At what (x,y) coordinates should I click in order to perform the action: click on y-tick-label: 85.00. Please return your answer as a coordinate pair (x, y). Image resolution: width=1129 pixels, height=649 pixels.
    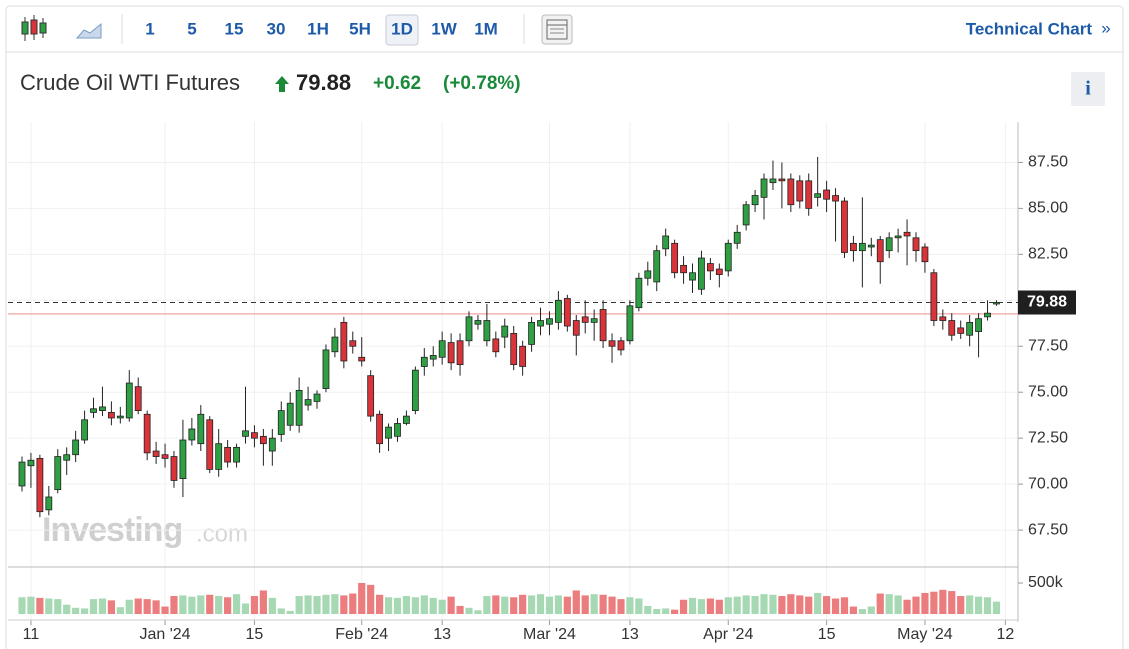
    Looking at the image, I should click on (1048, 208).